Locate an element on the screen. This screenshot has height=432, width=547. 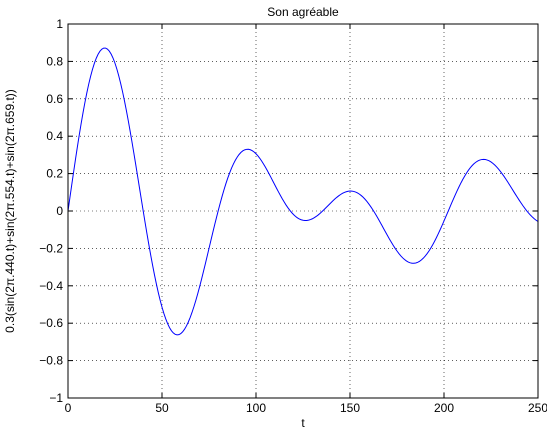
x-tick-label: 50 is located at coordinates (162, 408).